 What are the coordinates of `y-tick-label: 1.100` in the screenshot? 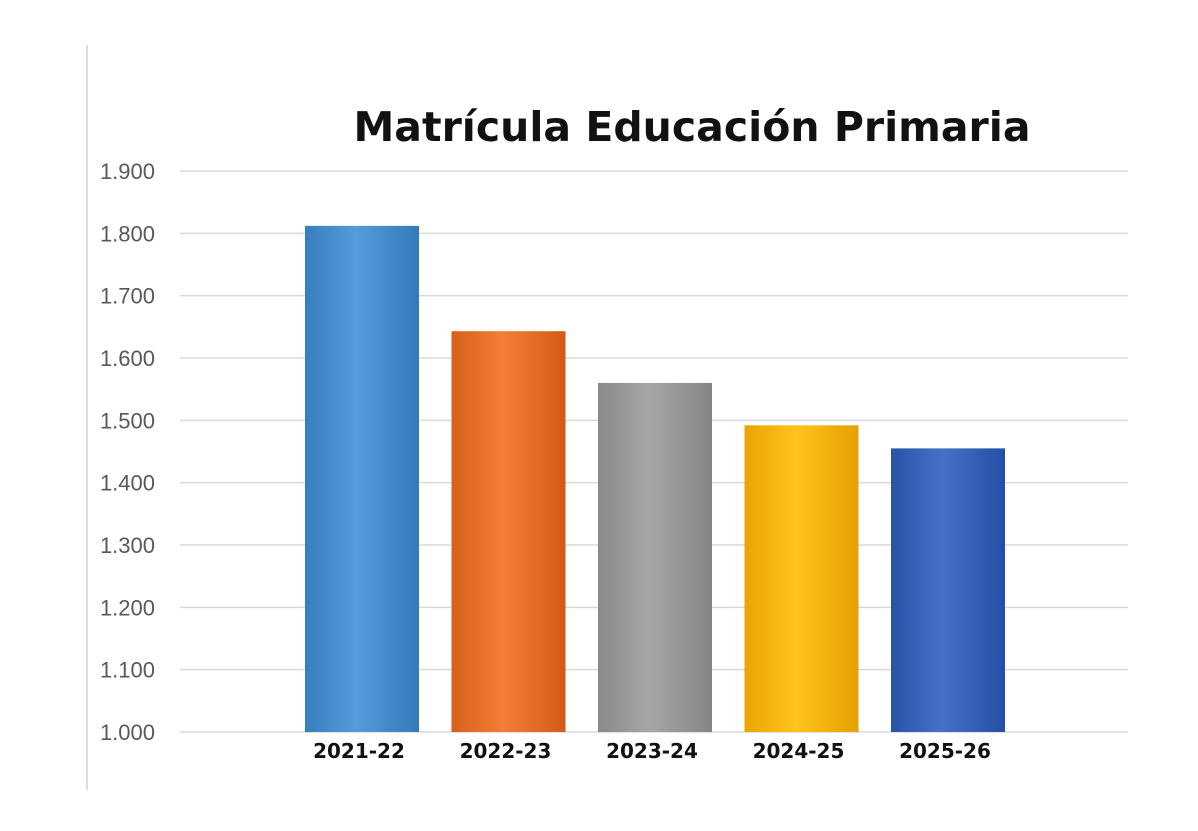 It's located at (127, 670).